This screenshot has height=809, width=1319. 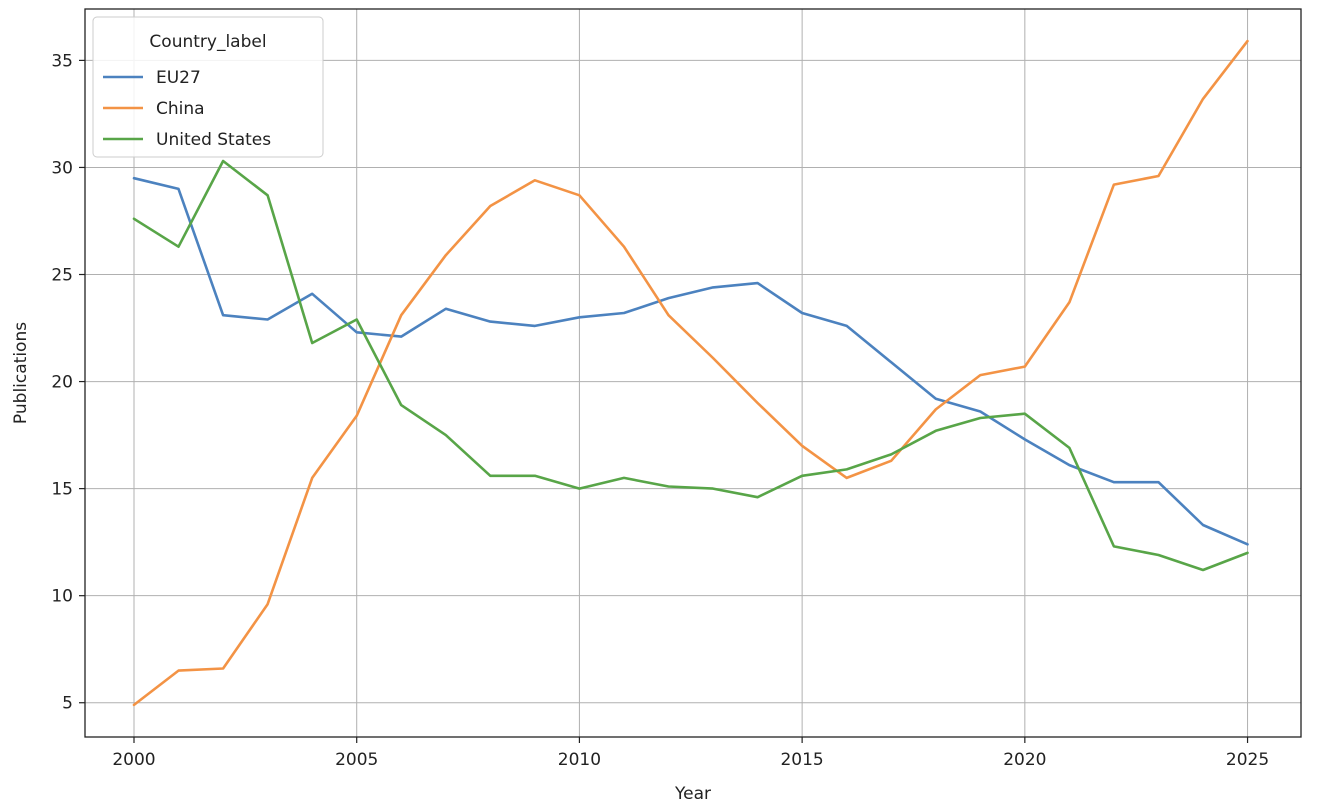 I want to click on x-tick-label: 2015, so click(x=801, y=760).